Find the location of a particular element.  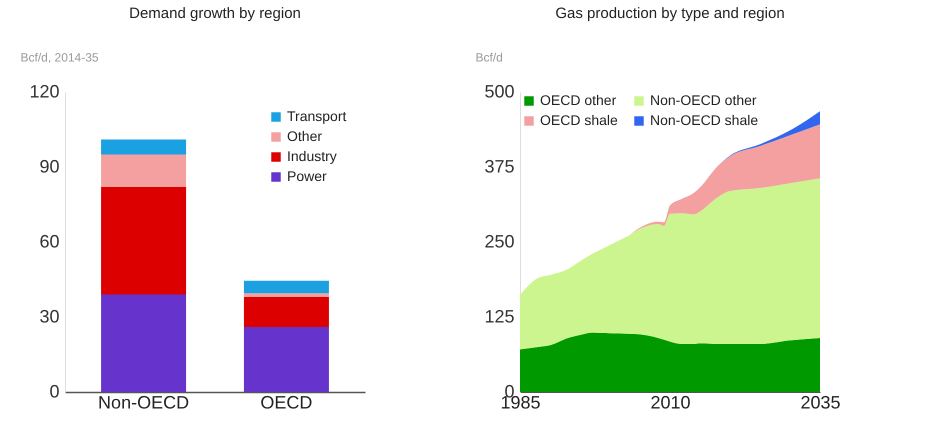

legend-label: Non-OECD shale is located at coordinates (704, 120).